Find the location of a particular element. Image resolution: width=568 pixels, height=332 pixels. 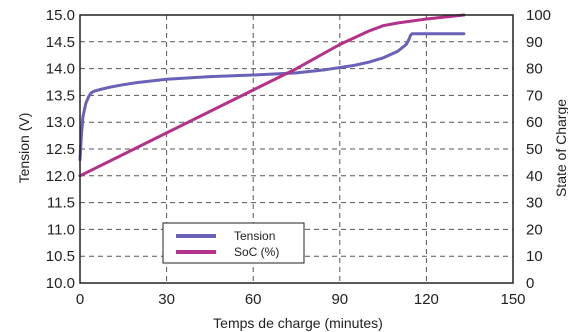

y-left-tick-label: 13.5 is located at coordinates (60, 95).